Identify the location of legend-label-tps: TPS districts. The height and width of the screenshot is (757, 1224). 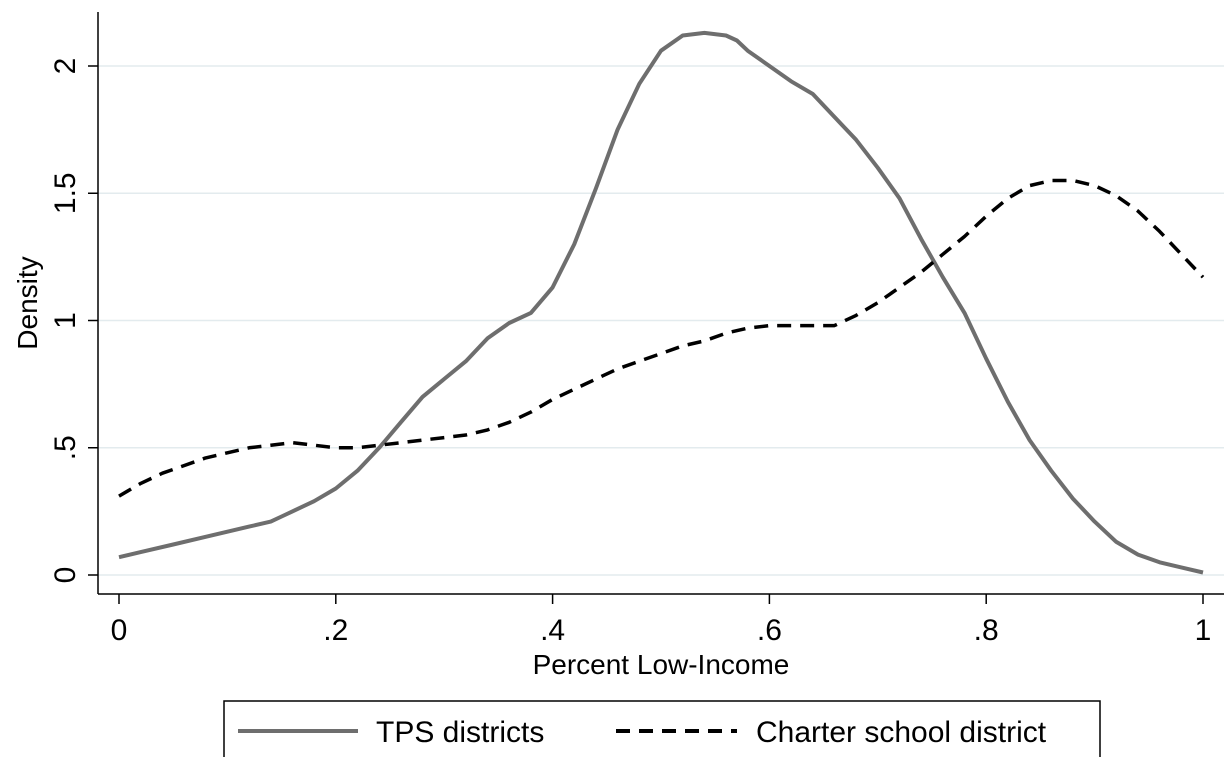
(460, 732).